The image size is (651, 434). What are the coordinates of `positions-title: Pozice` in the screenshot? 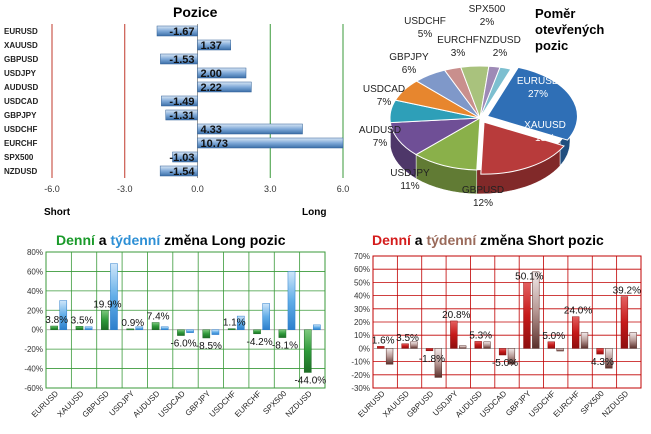 It's located at (195, 12).